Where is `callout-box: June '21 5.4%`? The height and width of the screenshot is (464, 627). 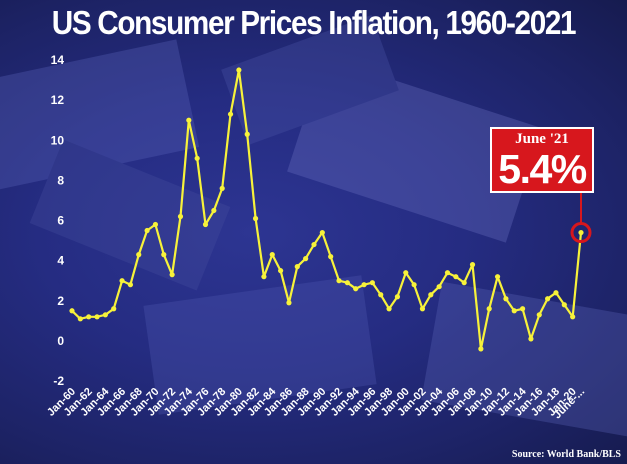
callout-box: June '21 5.4% is located at coordinates (542, 160).